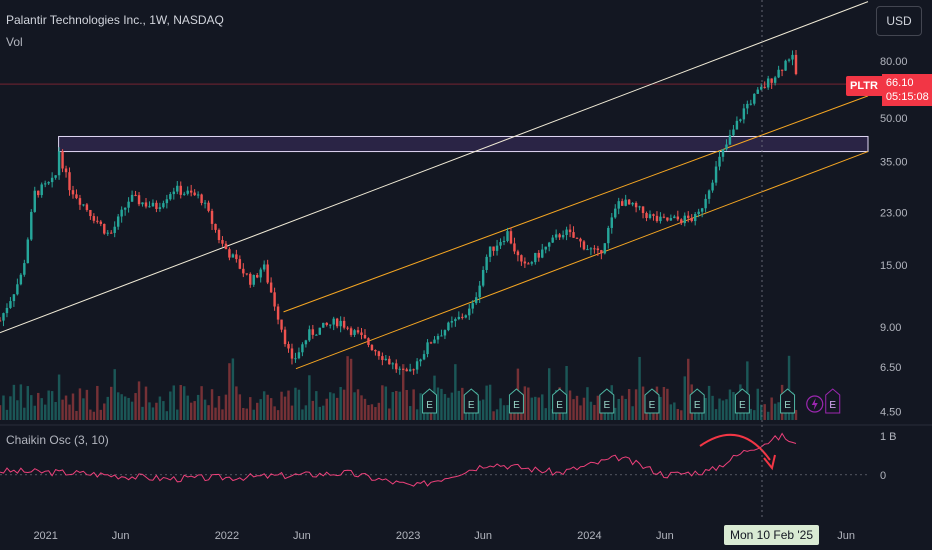  What do you see at coordinates (888, 437) in the screenshot?
I see `oscillator-axis-label: 1 B` at bounding box center [888, 437].